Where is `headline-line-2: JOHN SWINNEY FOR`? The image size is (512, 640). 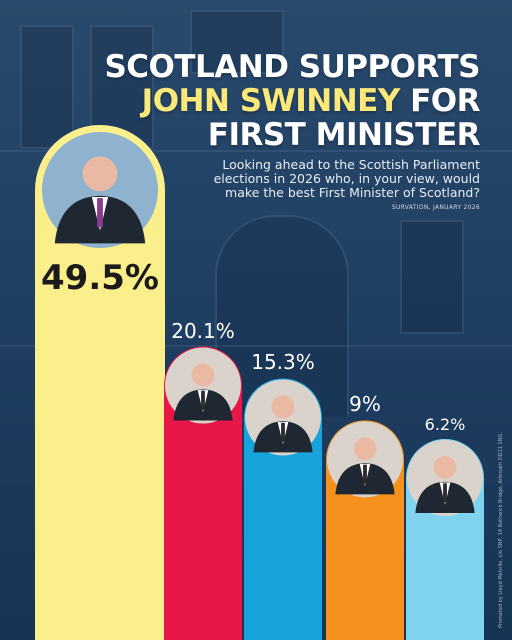 headline-line-2: JOHN SWINNEY FOR is located at coordinates (292, 101).